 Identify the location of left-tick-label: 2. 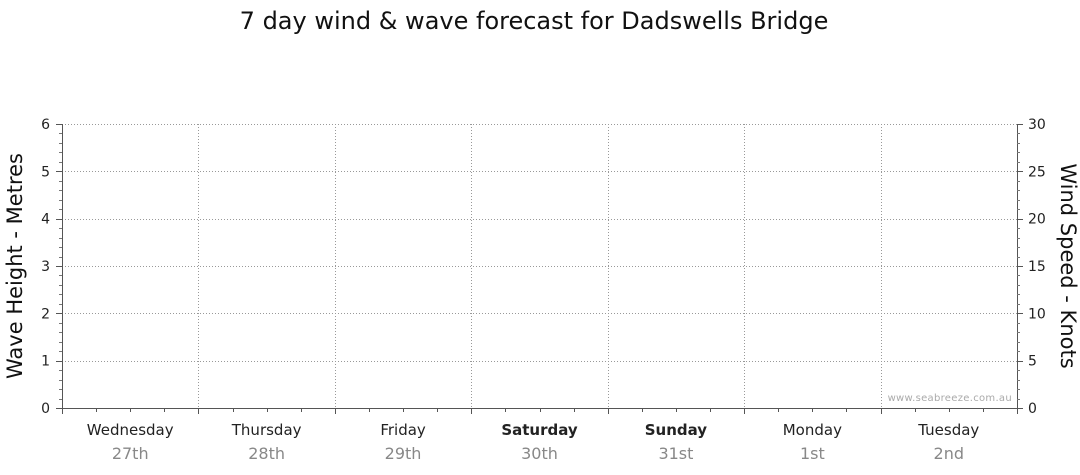
(45, 314).